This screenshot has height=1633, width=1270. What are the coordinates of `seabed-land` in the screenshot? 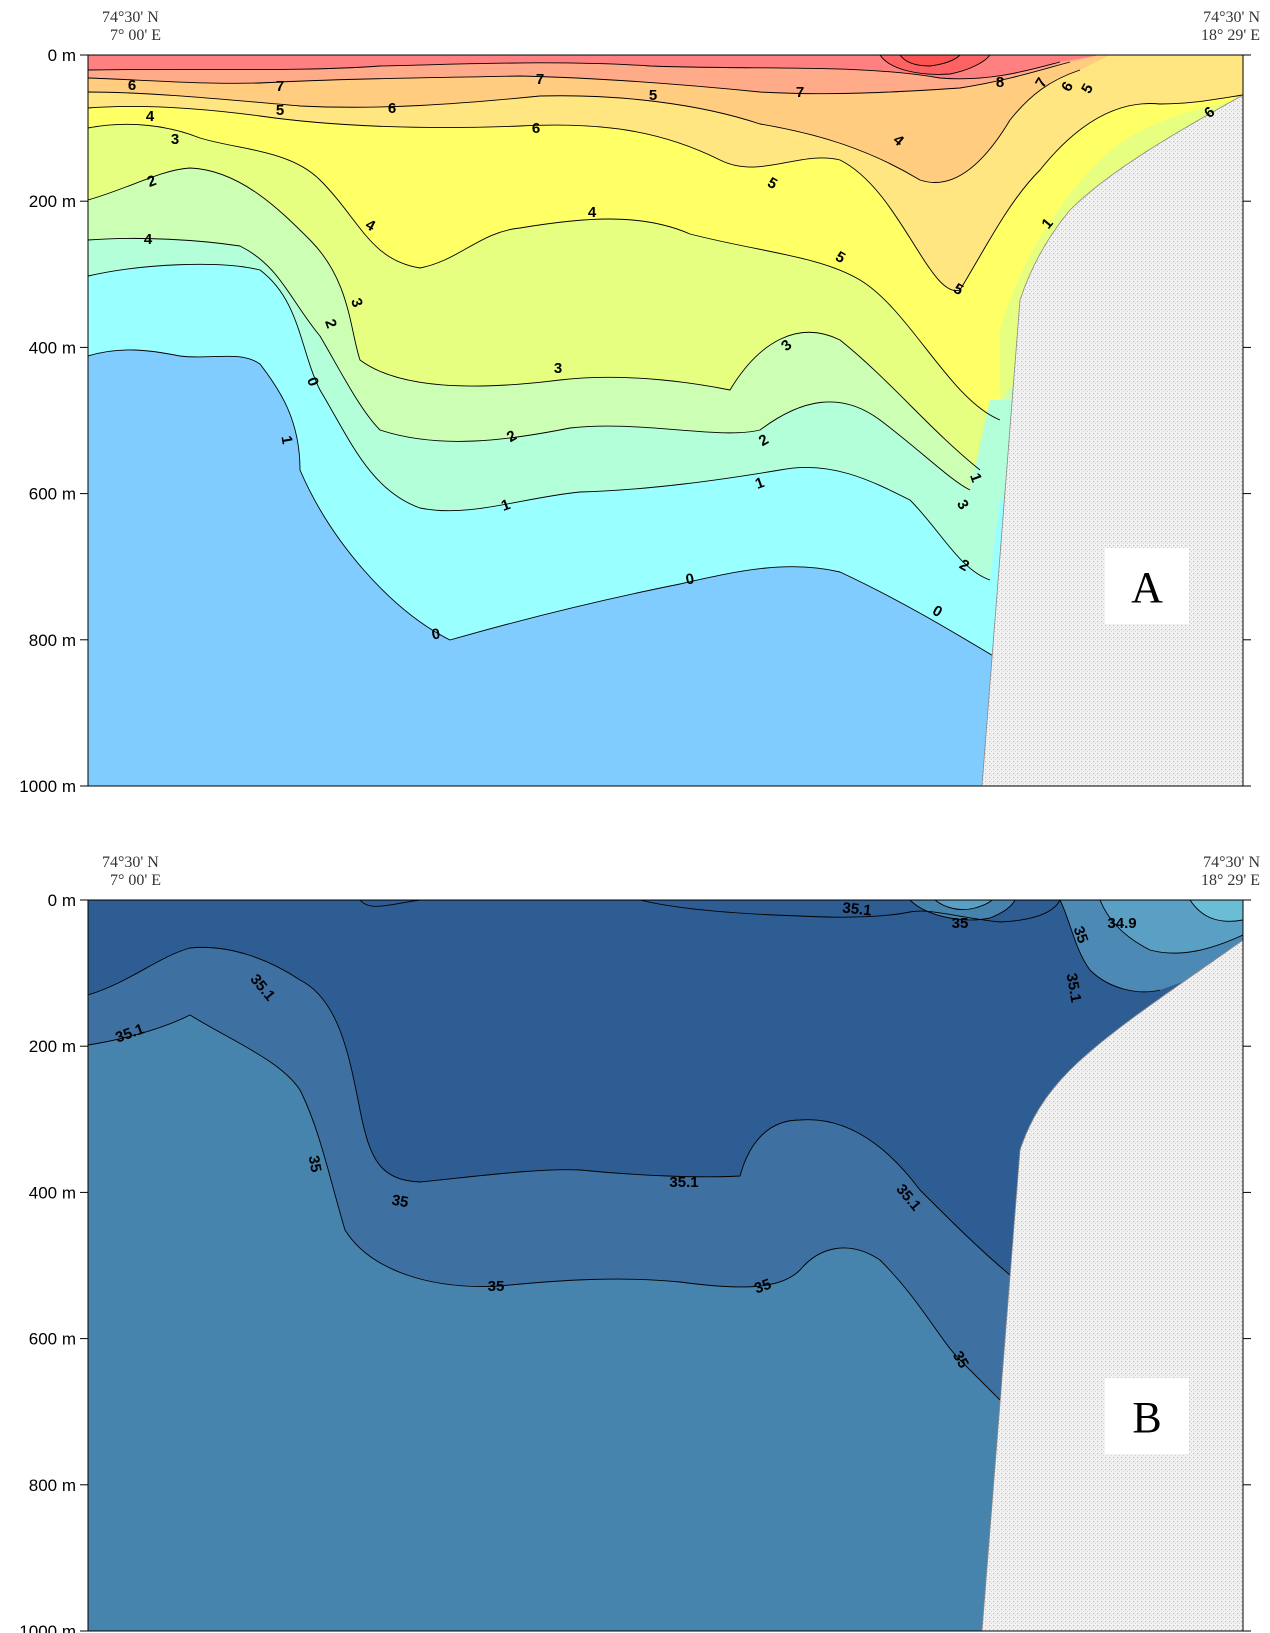 It's located at (1112, 1285).